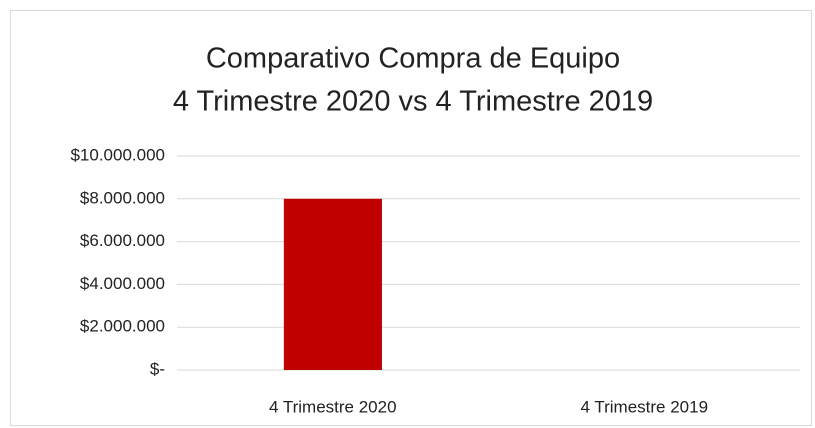 Image resolution: width=815 pixels, height=428 pixels. What do you see at coordinates (413, 59) in the screenshot?
I see `chart-title: Comparativo Compra de Equipo` at bounding box center [413, 59].